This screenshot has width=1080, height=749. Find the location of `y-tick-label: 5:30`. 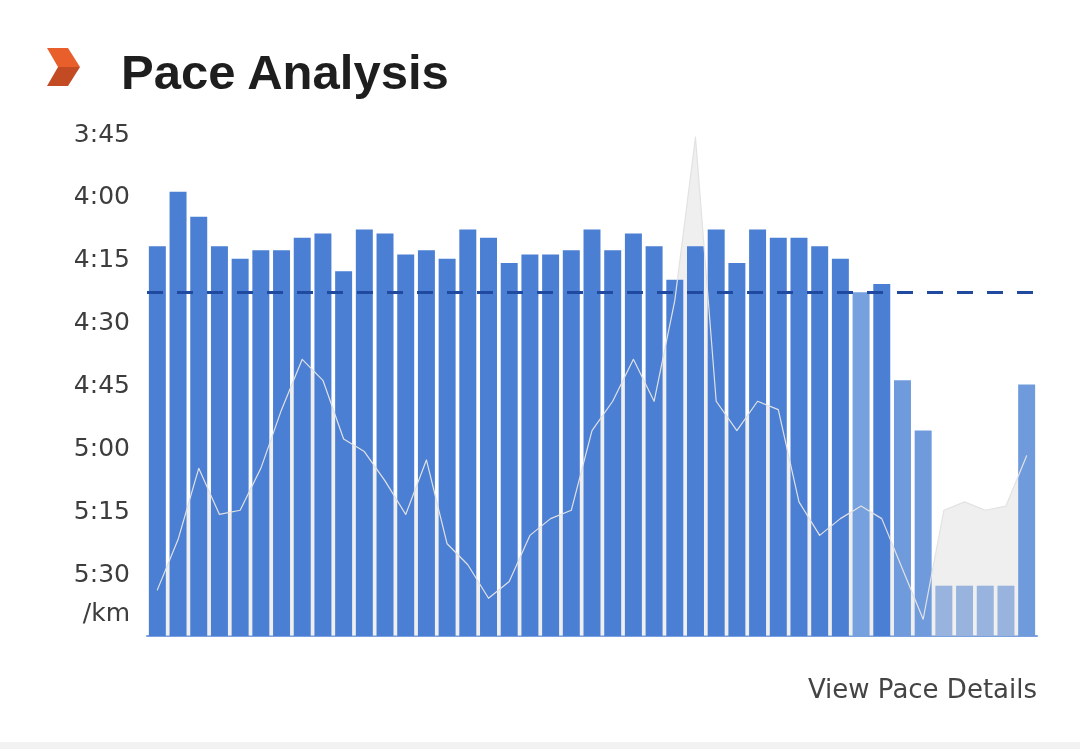

y-tick-label: 5:30 is located at coordinates (101, 573).